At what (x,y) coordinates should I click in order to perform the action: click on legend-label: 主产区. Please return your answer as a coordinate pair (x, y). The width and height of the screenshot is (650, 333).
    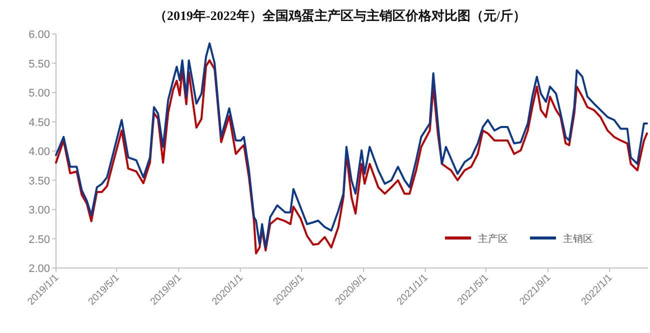
    Looking at the image, I should click on (493, 239).